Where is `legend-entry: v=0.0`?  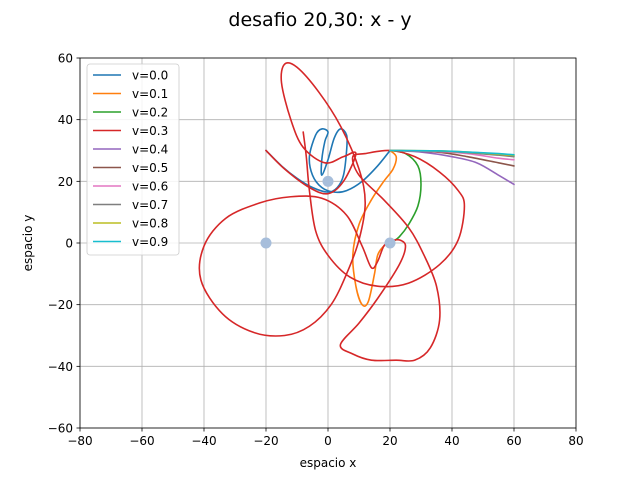
legend-entry: v=0.0 is located at coordinates (150, 76).